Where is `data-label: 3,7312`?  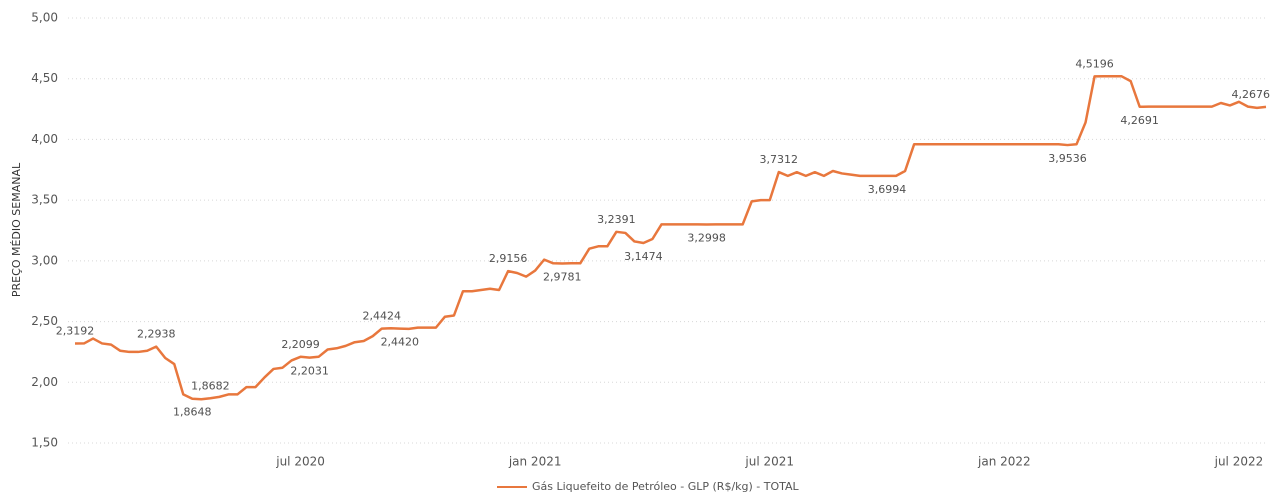 data-label: 3,7312 is located at coordinates (779, 159).